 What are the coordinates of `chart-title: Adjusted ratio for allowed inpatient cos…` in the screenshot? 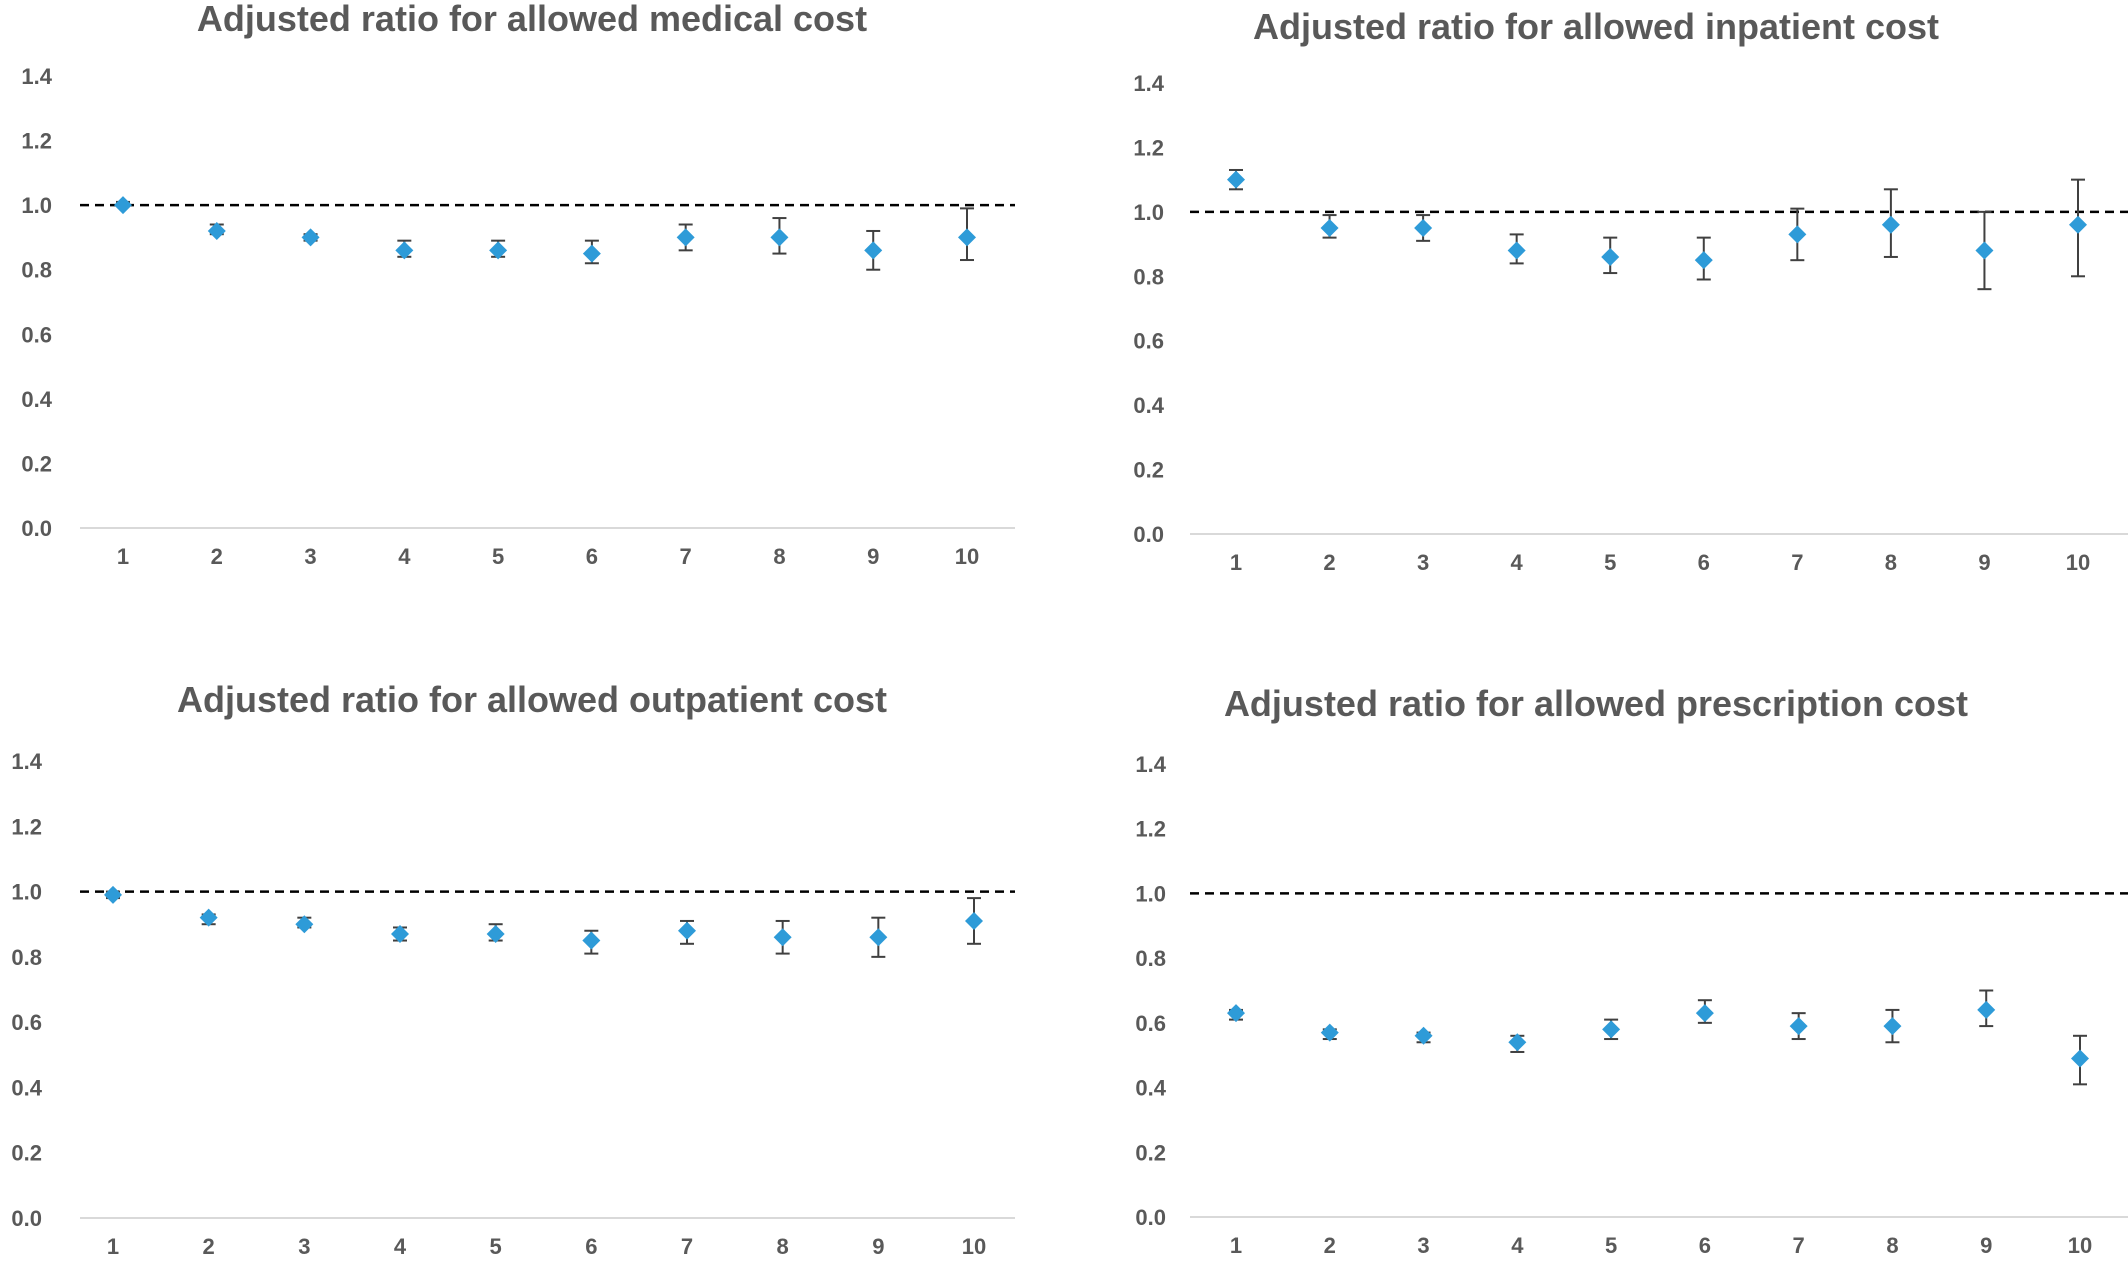 It's located at (1596, 26).